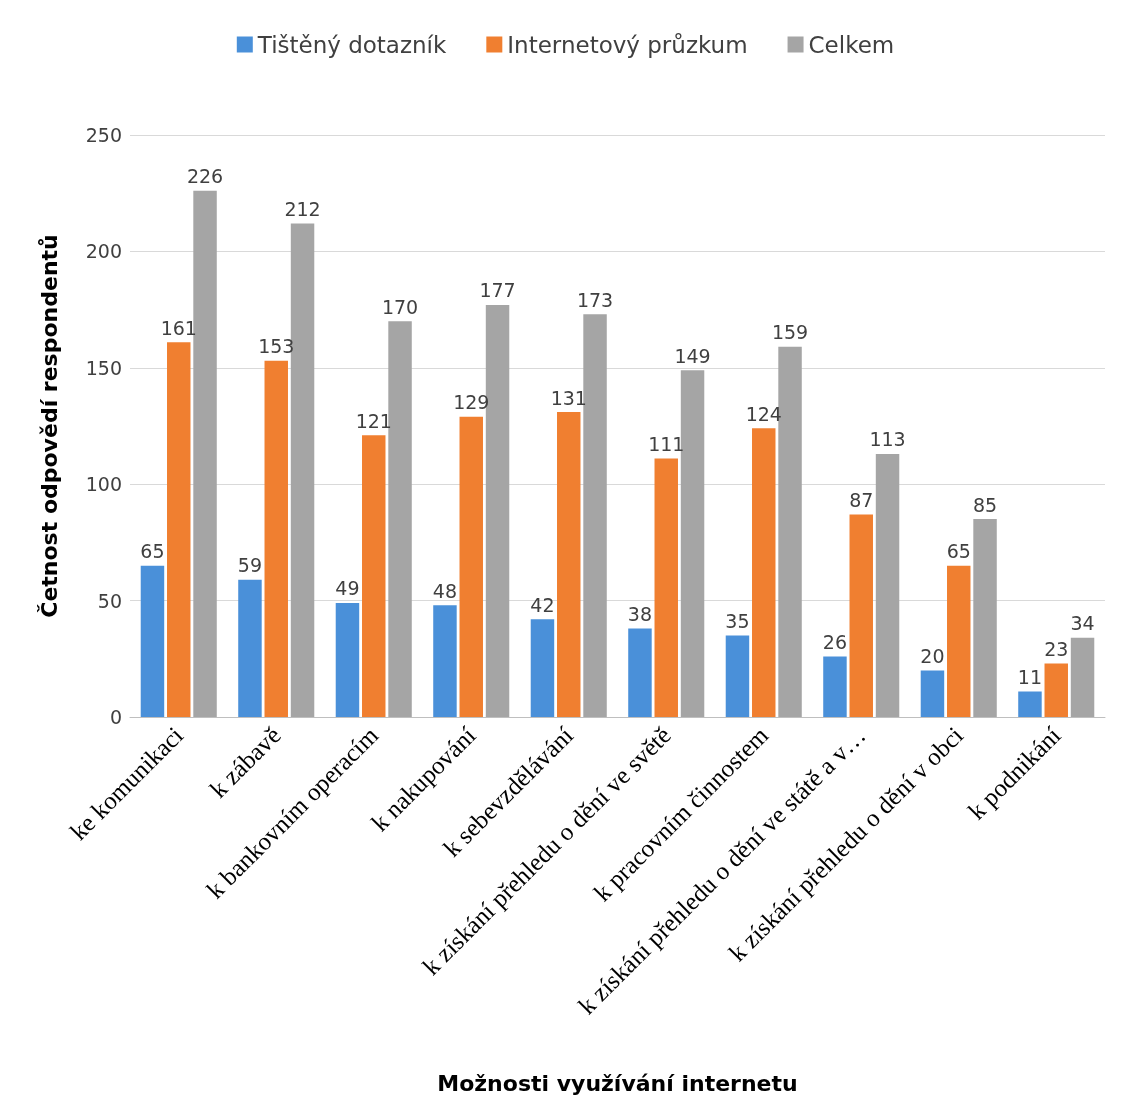  I want to click on data-label: 42, so click(542, 604).